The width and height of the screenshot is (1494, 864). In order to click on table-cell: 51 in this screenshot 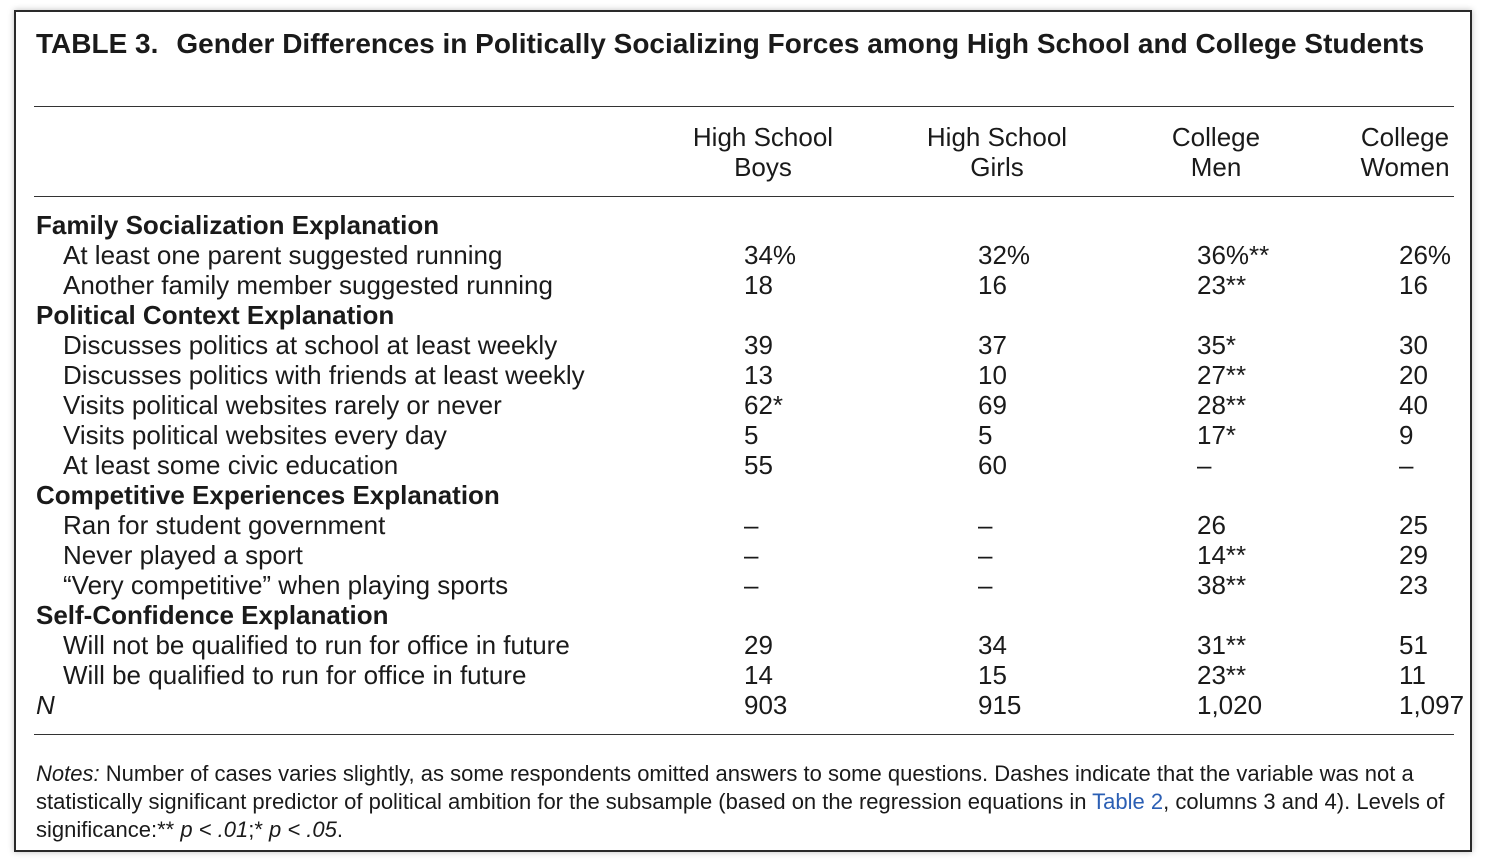, I will do `click(1413, 645)`.